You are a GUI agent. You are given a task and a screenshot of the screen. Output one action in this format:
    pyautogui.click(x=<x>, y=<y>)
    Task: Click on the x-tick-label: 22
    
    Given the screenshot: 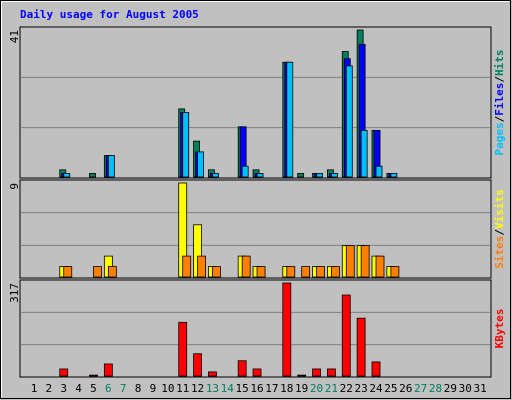 What is the action you would take?
    pyautogui.click(x=346, y=388)
    